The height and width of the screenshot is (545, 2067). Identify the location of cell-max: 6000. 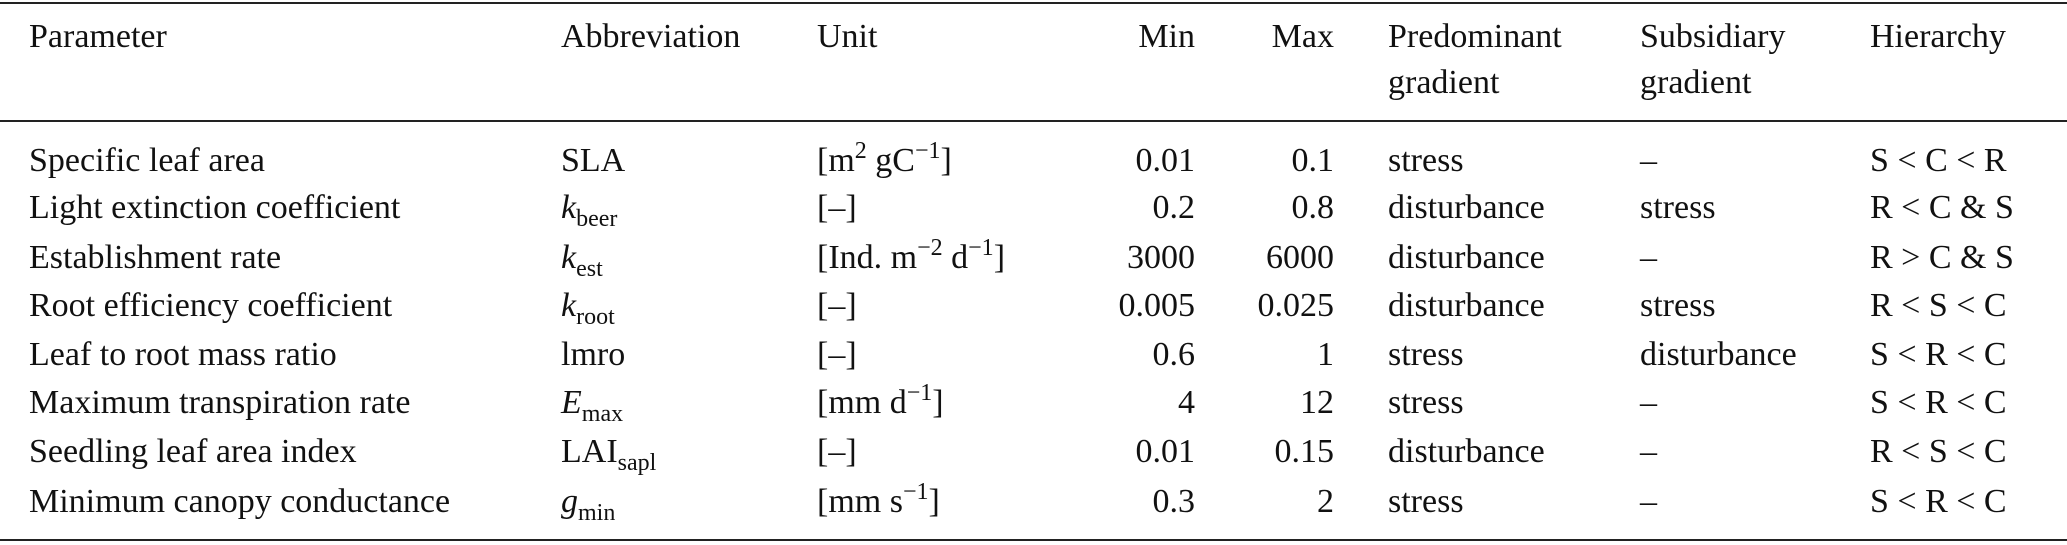
(1300, 257).